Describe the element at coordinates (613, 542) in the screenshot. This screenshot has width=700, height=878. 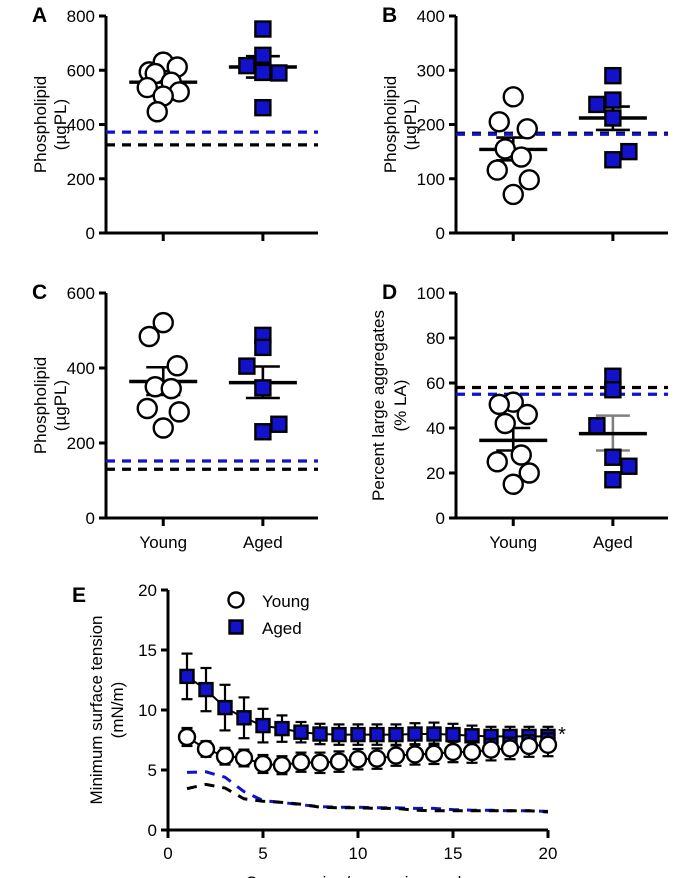
I see `x-category-label-aged: Aged` at that location.